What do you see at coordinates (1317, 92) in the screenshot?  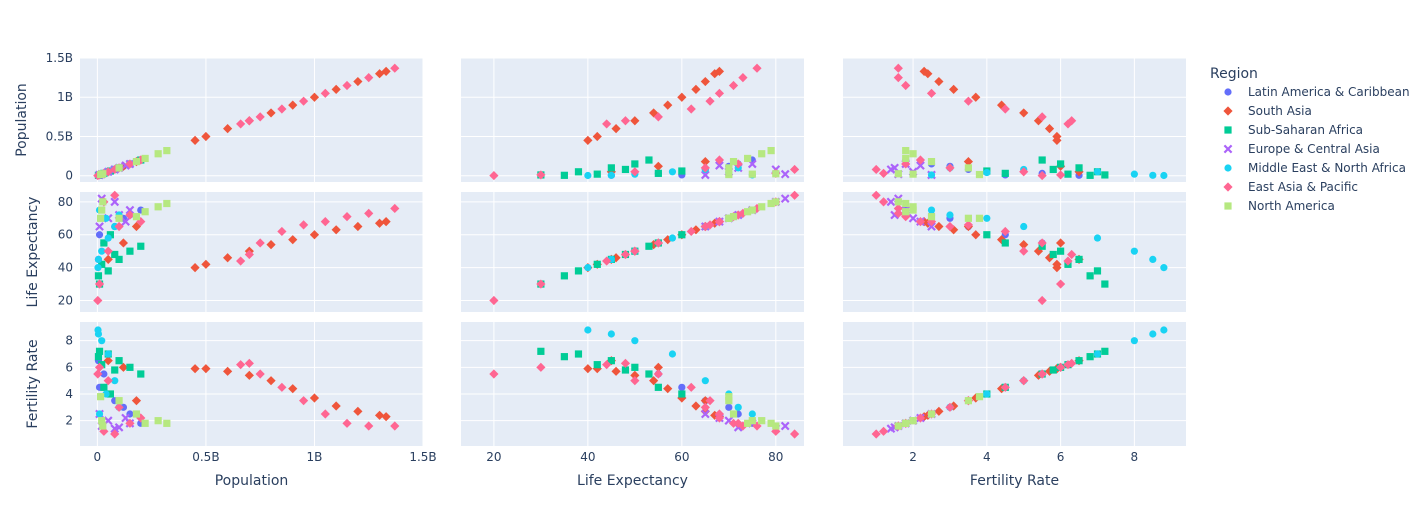 I see `legend-item: Latin America & Caribbean` at bounding box center [1317, 92].